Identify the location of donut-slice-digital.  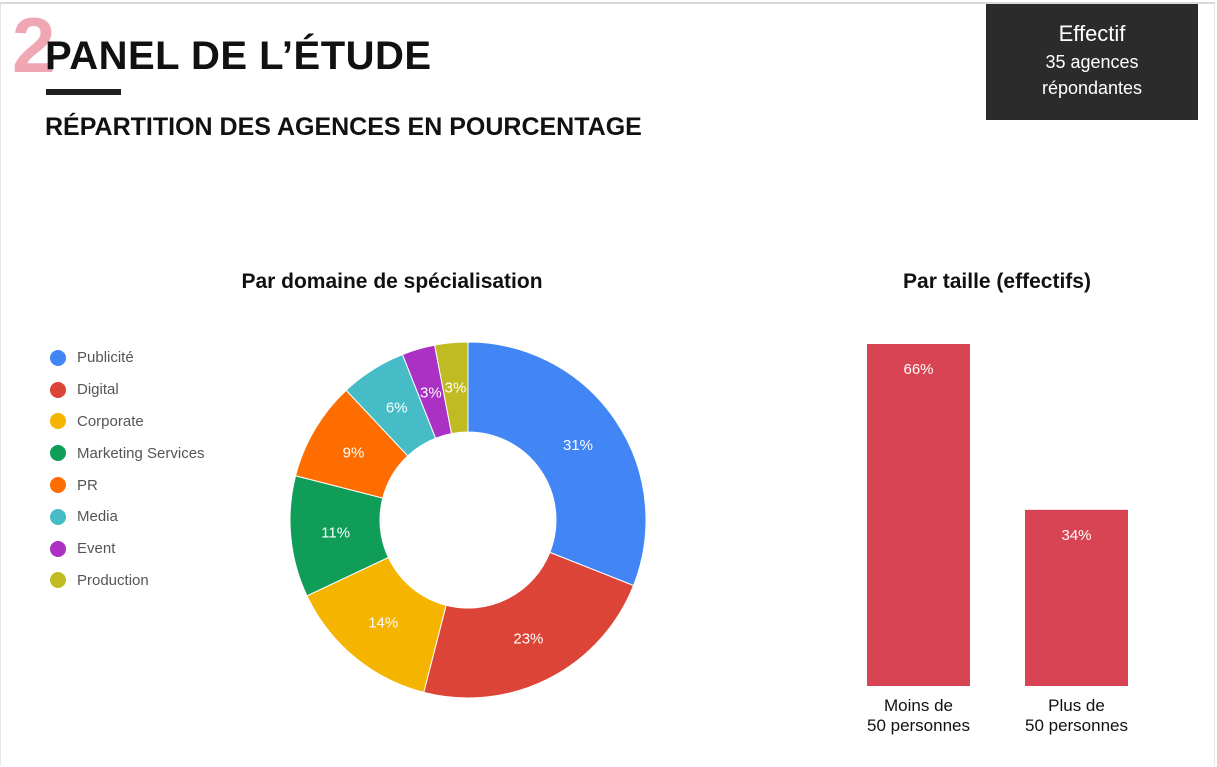
(529, 625).